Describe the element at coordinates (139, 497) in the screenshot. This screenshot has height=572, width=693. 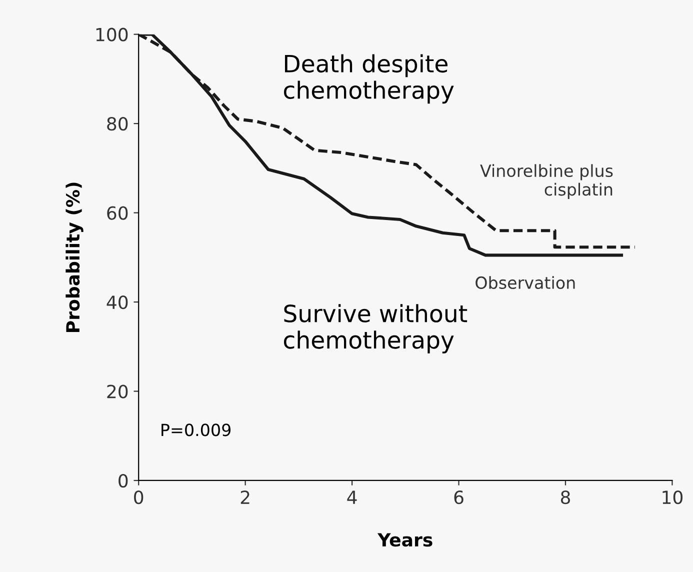
I see `x-tick-label: 0` at that location.